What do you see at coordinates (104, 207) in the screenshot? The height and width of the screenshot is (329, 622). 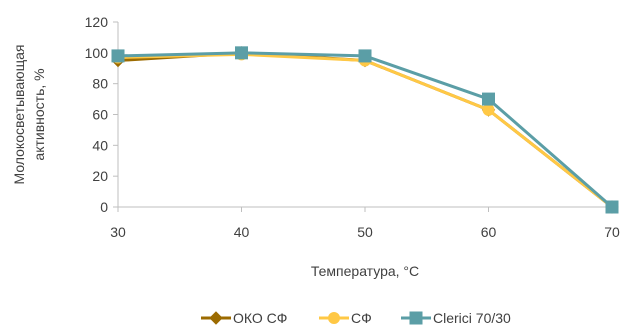 I see `y-tick-label: 0` at bounding box center [104, 207].